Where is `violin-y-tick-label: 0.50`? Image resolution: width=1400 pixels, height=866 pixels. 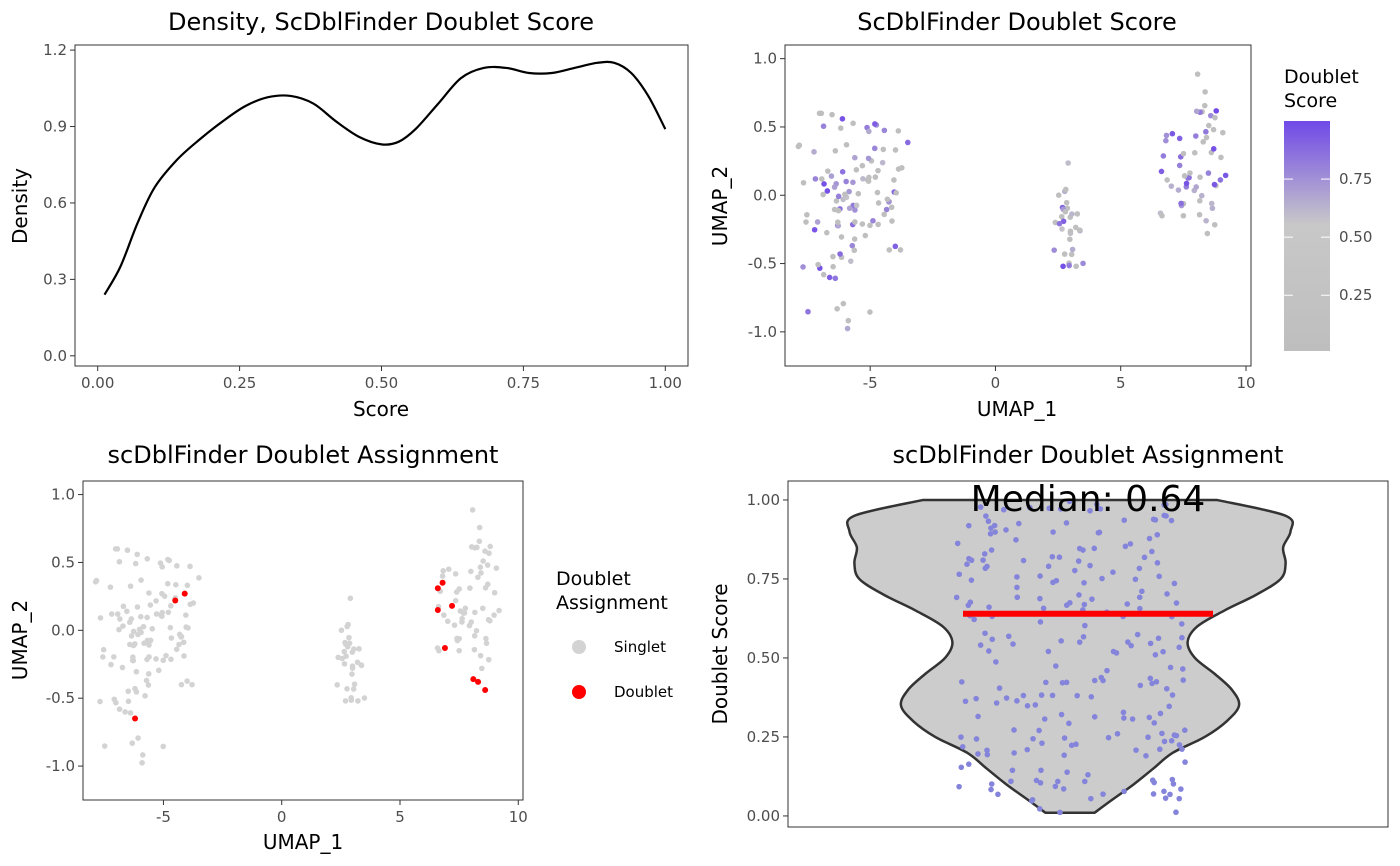
violin-y-tick-label: 0.50 is located at coordinates (763, 658).